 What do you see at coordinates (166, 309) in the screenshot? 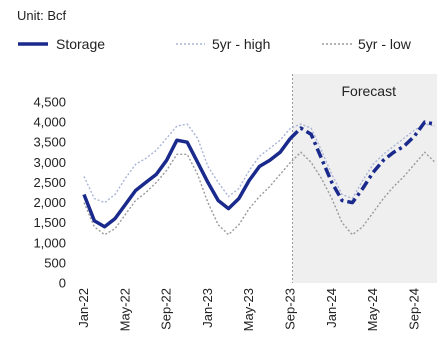
I see `x-tick-label: Sep-22` at bounding box center [166, 309].